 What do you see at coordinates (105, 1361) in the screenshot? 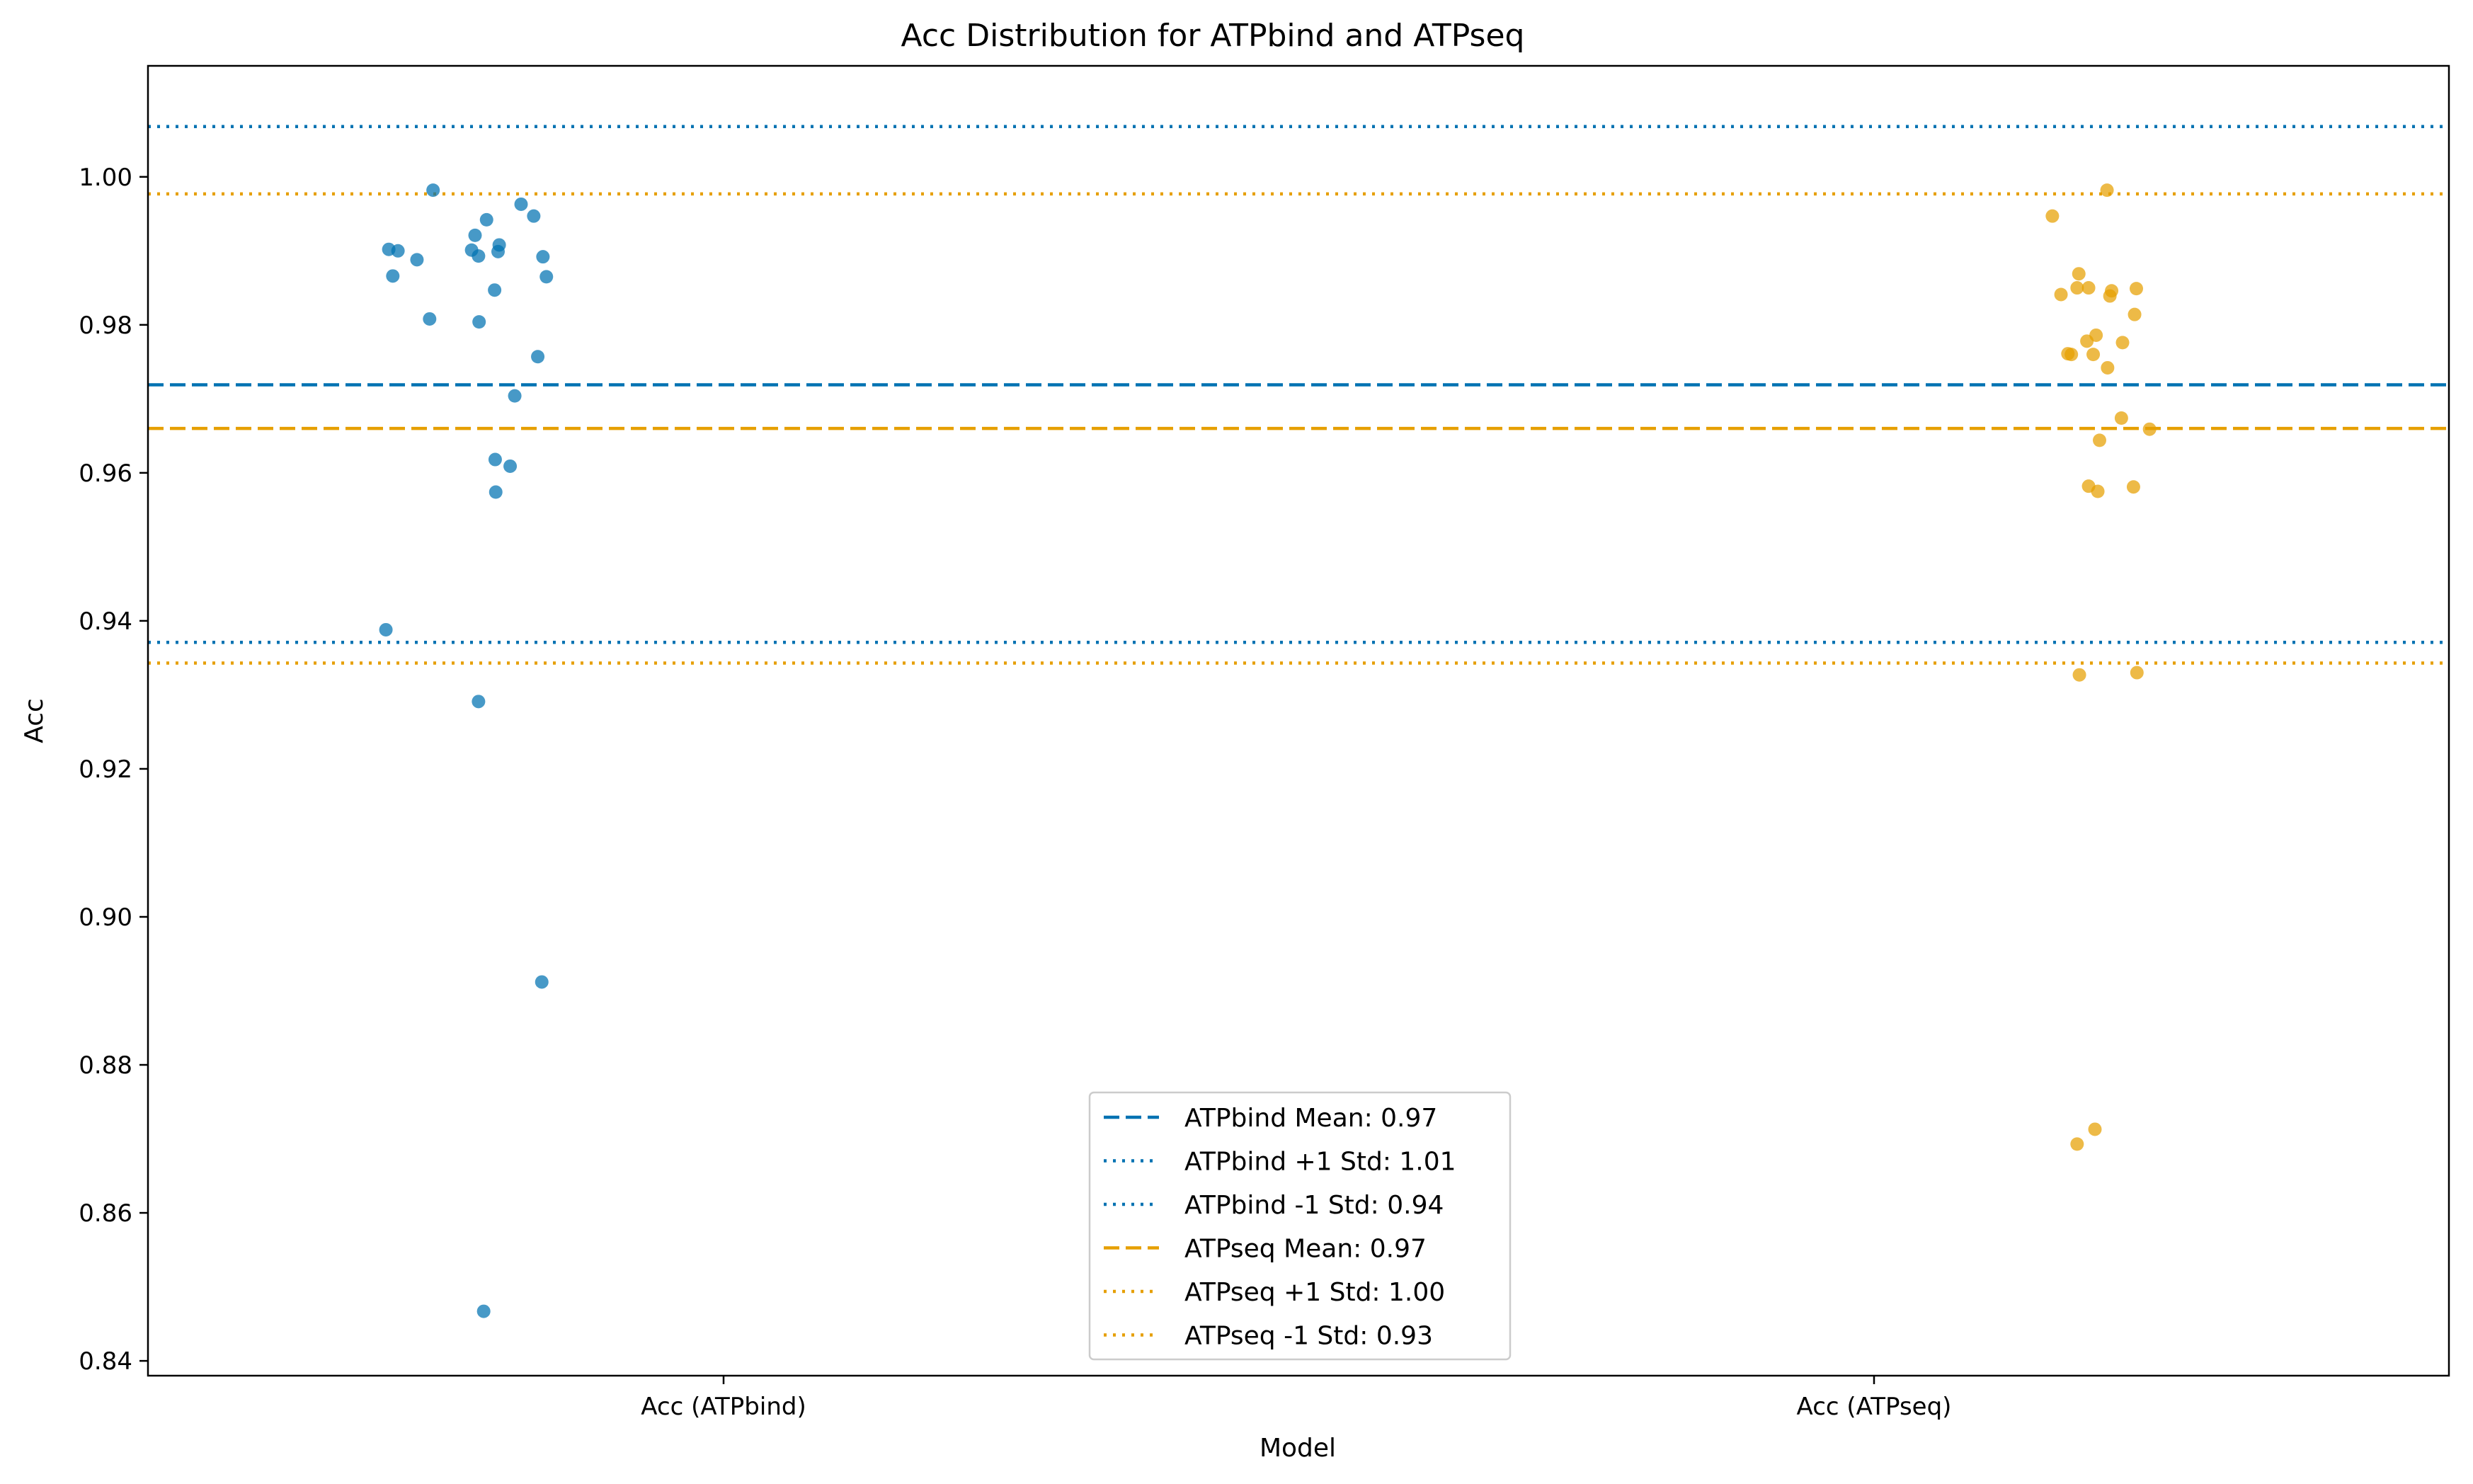
I see `y-tick-label: 0.84` at bounding box center [105, 1361].